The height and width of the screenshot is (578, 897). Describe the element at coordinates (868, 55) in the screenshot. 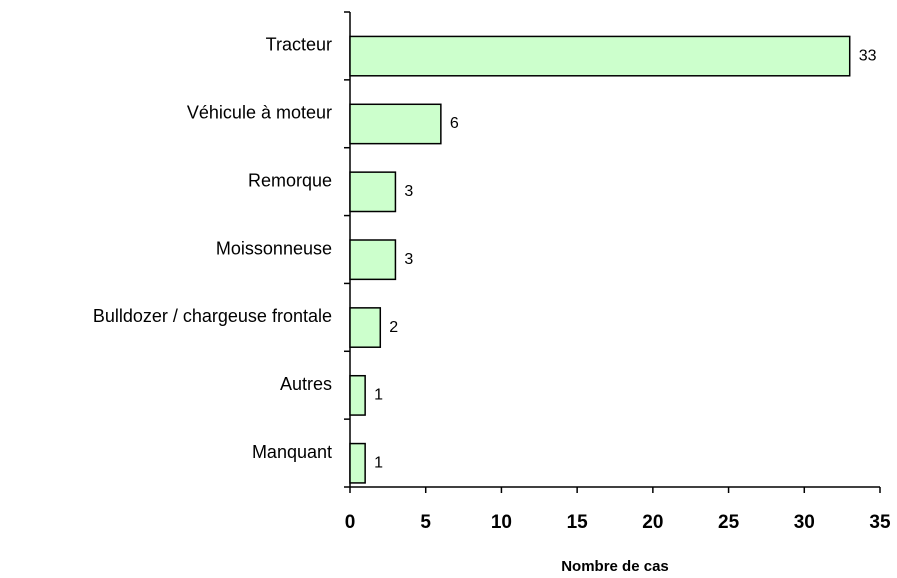

I see `value-label: 33` at that location.